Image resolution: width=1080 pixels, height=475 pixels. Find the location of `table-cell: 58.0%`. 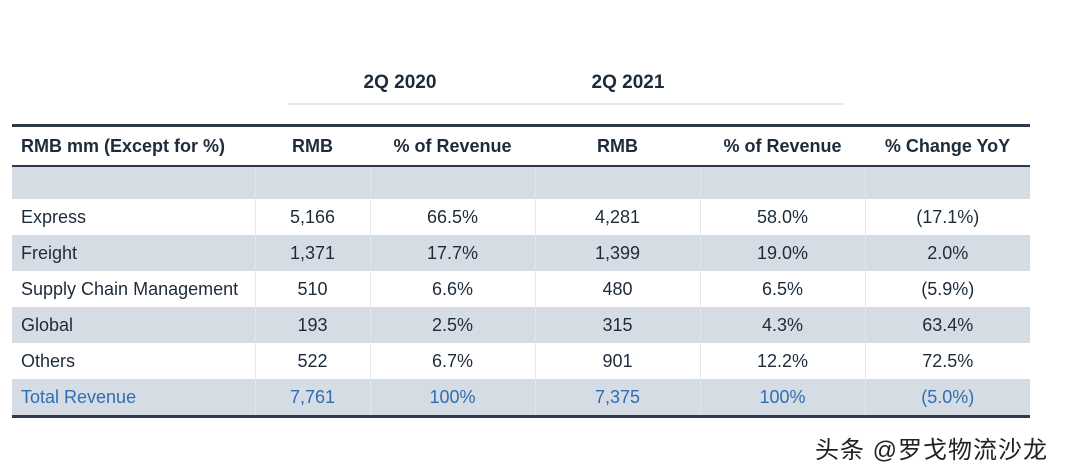

table-cell: 58.0% is located at coordinates (782, 217).